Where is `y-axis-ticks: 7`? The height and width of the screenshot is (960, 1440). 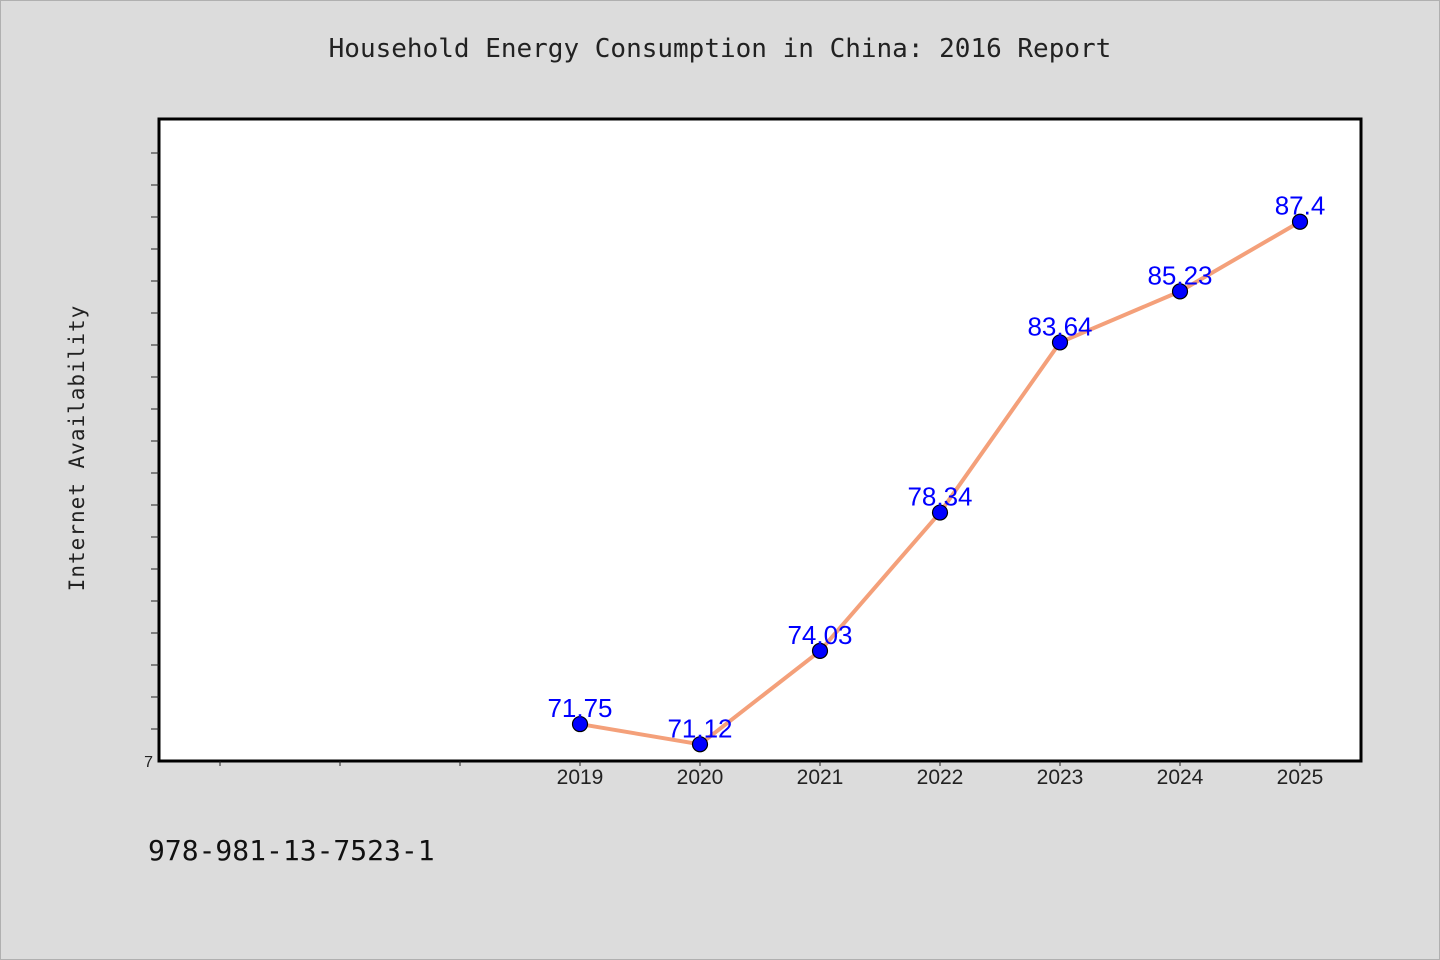
y-axis-ticks: 7 is located at coordinates (151, 461).